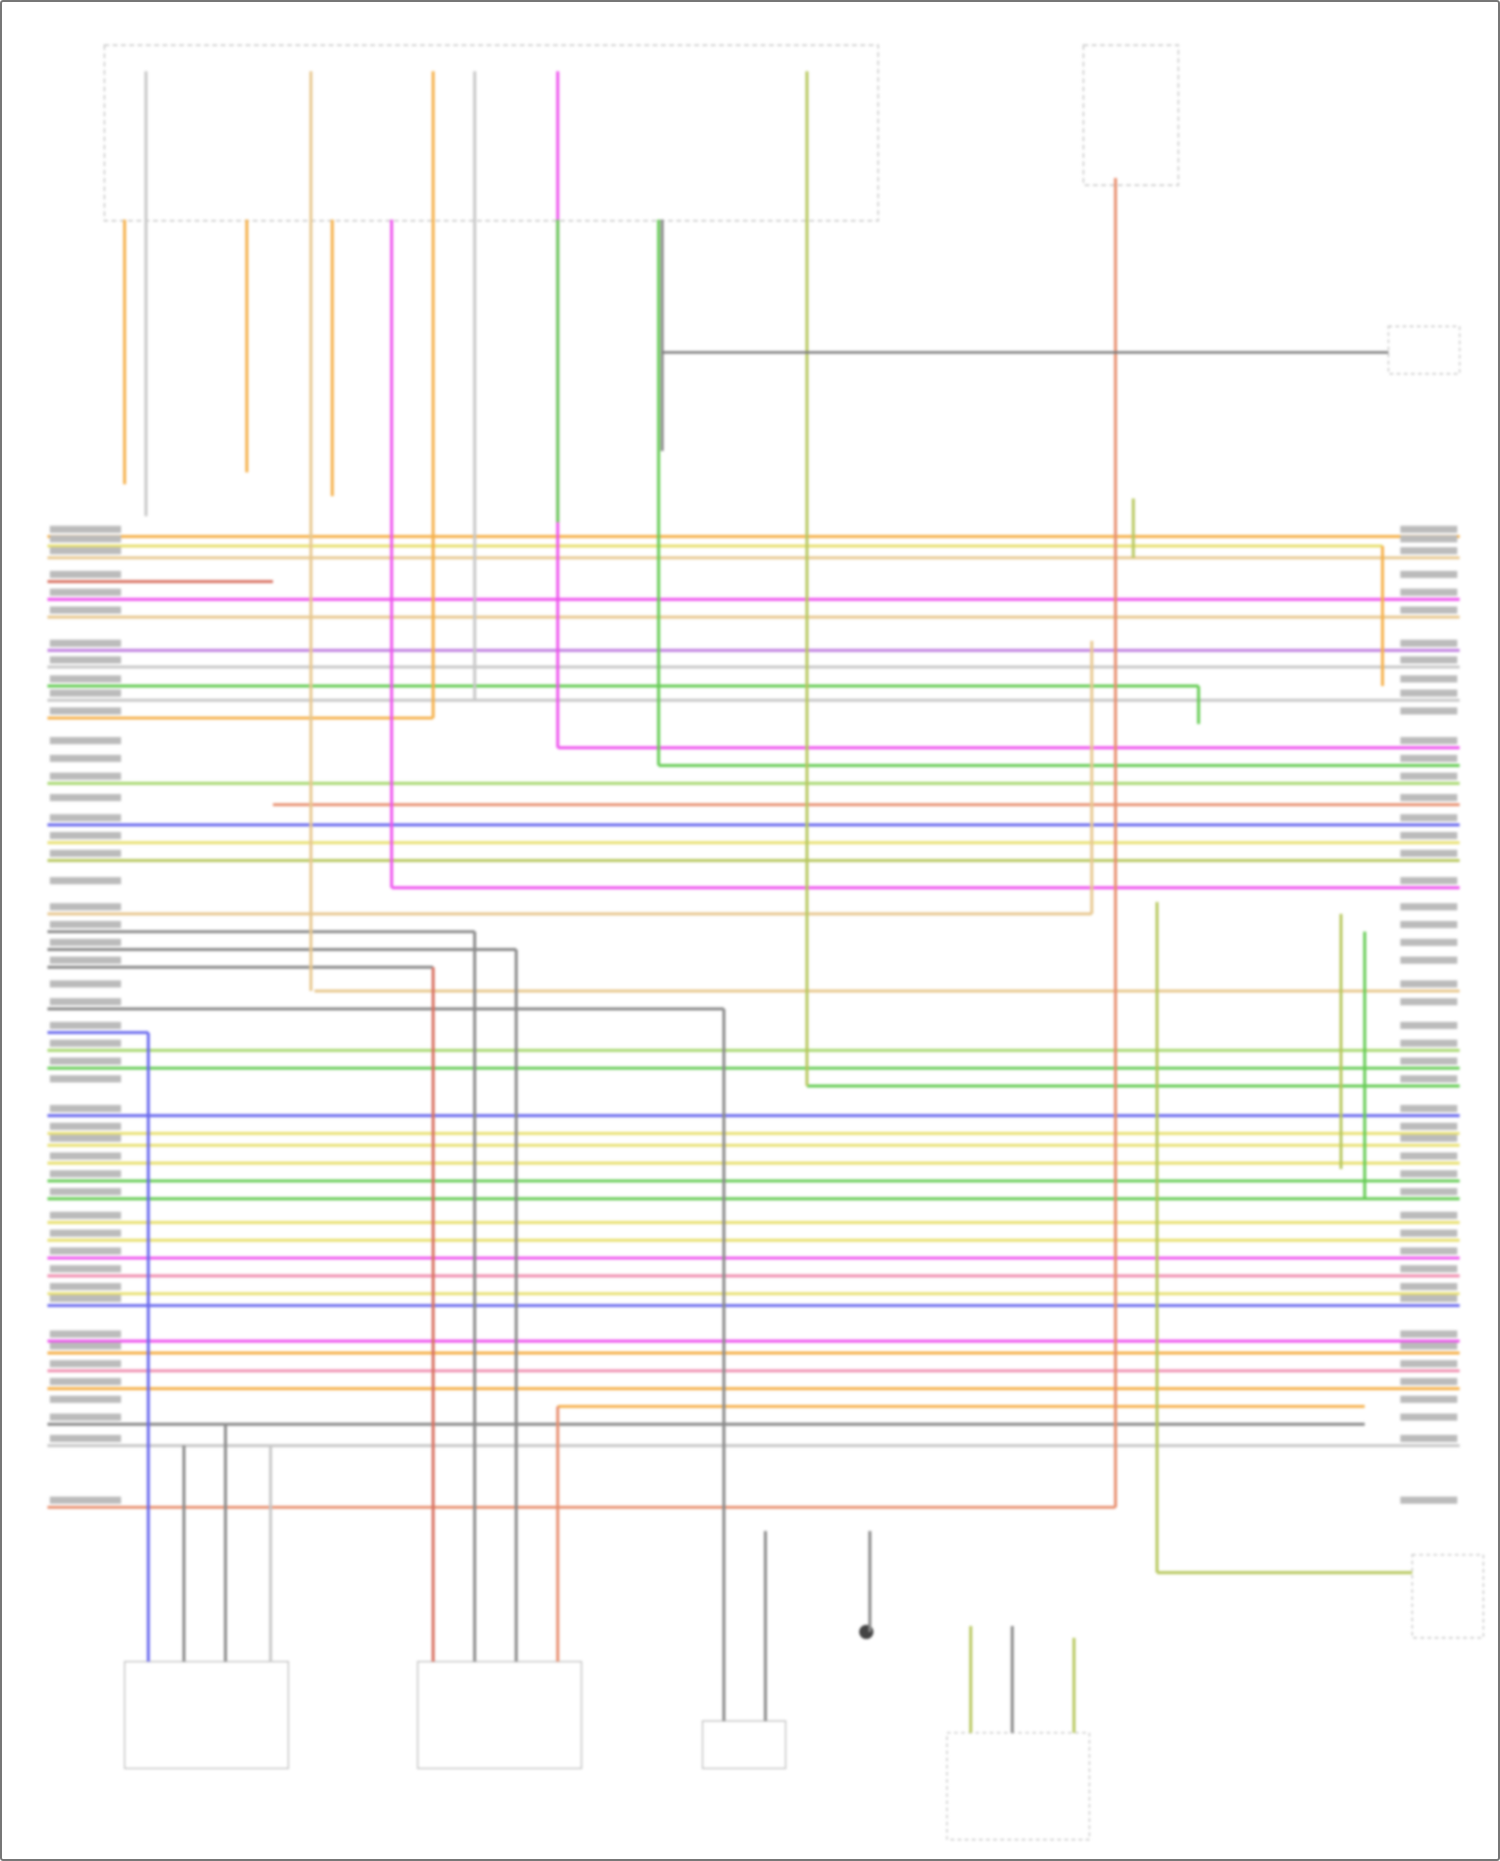  I want to click on switch-component, so click(744, 1745).